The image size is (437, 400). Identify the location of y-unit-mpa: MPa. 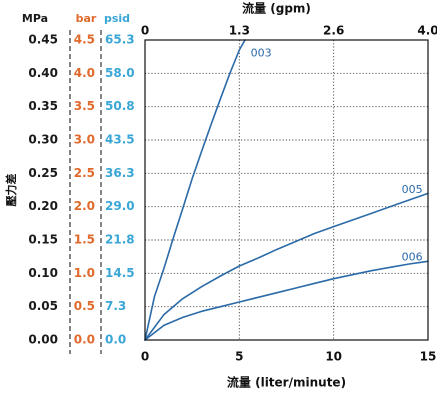
(35, 18).